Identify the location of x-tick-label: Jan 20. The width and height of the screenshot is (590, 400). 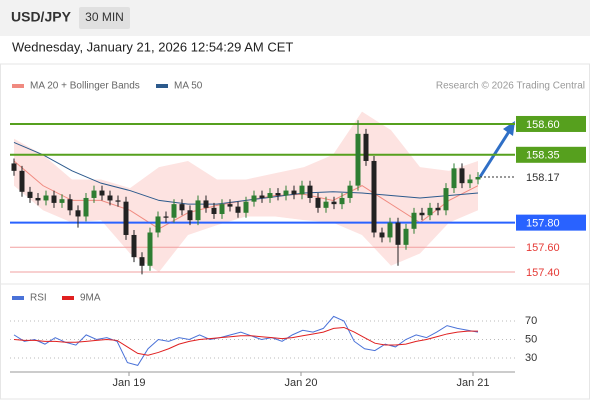
(300, 383).